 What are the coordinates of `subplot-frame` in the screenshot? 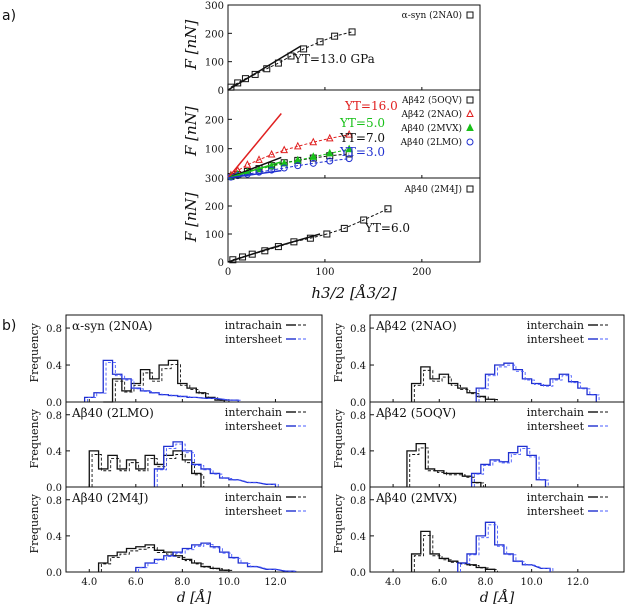 It's located at (354, 220).